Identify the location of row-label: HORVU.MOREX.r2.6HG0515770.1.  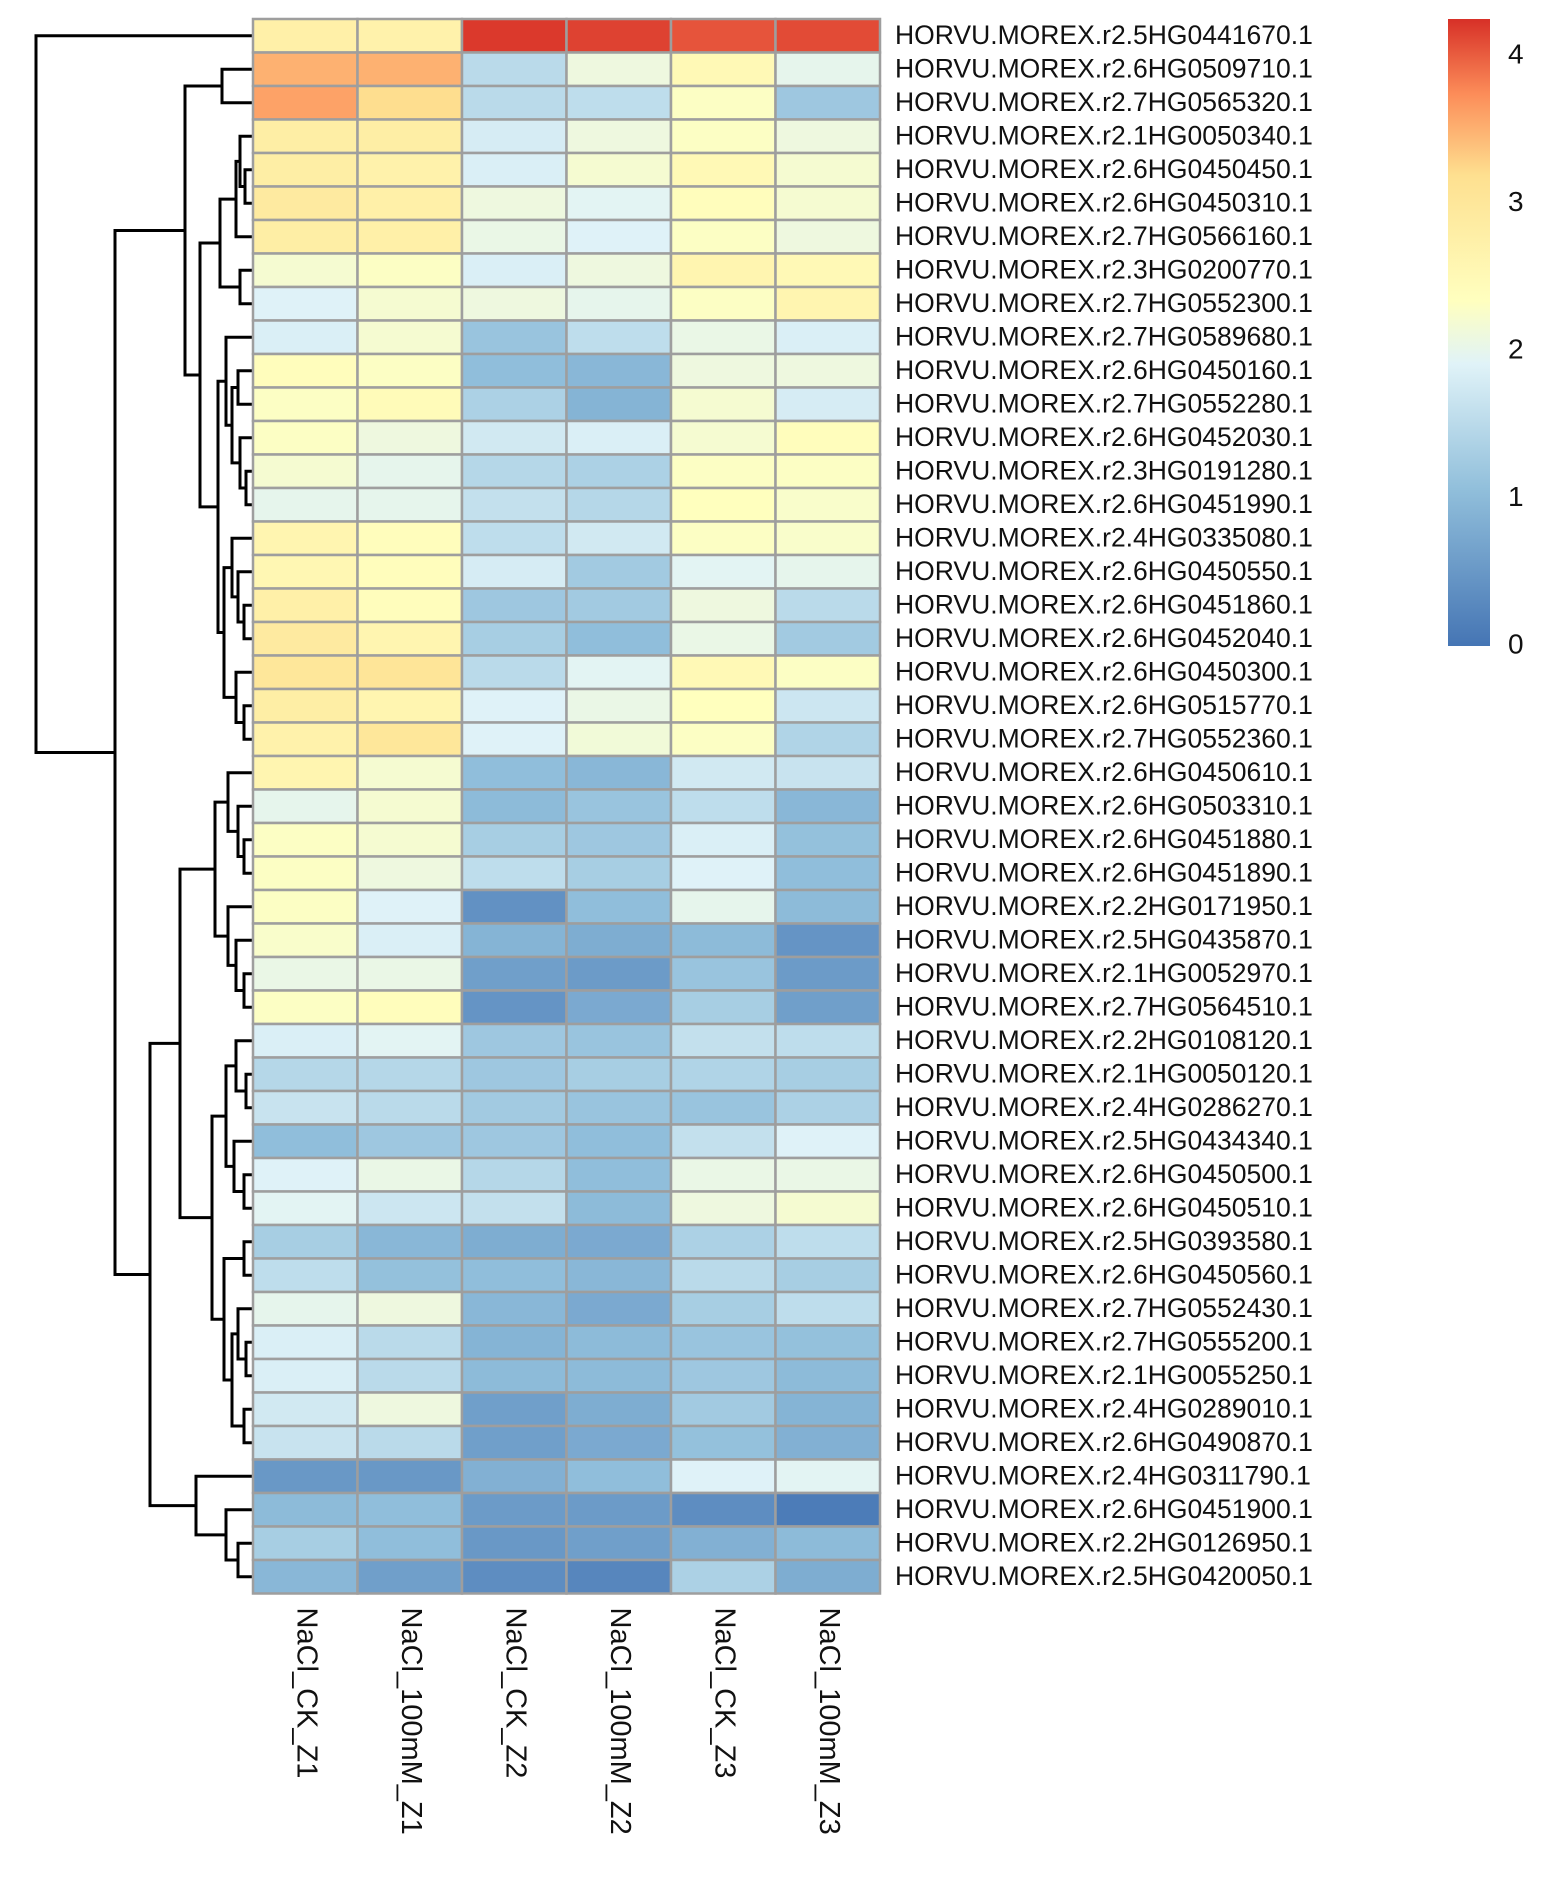
(1104, 705).